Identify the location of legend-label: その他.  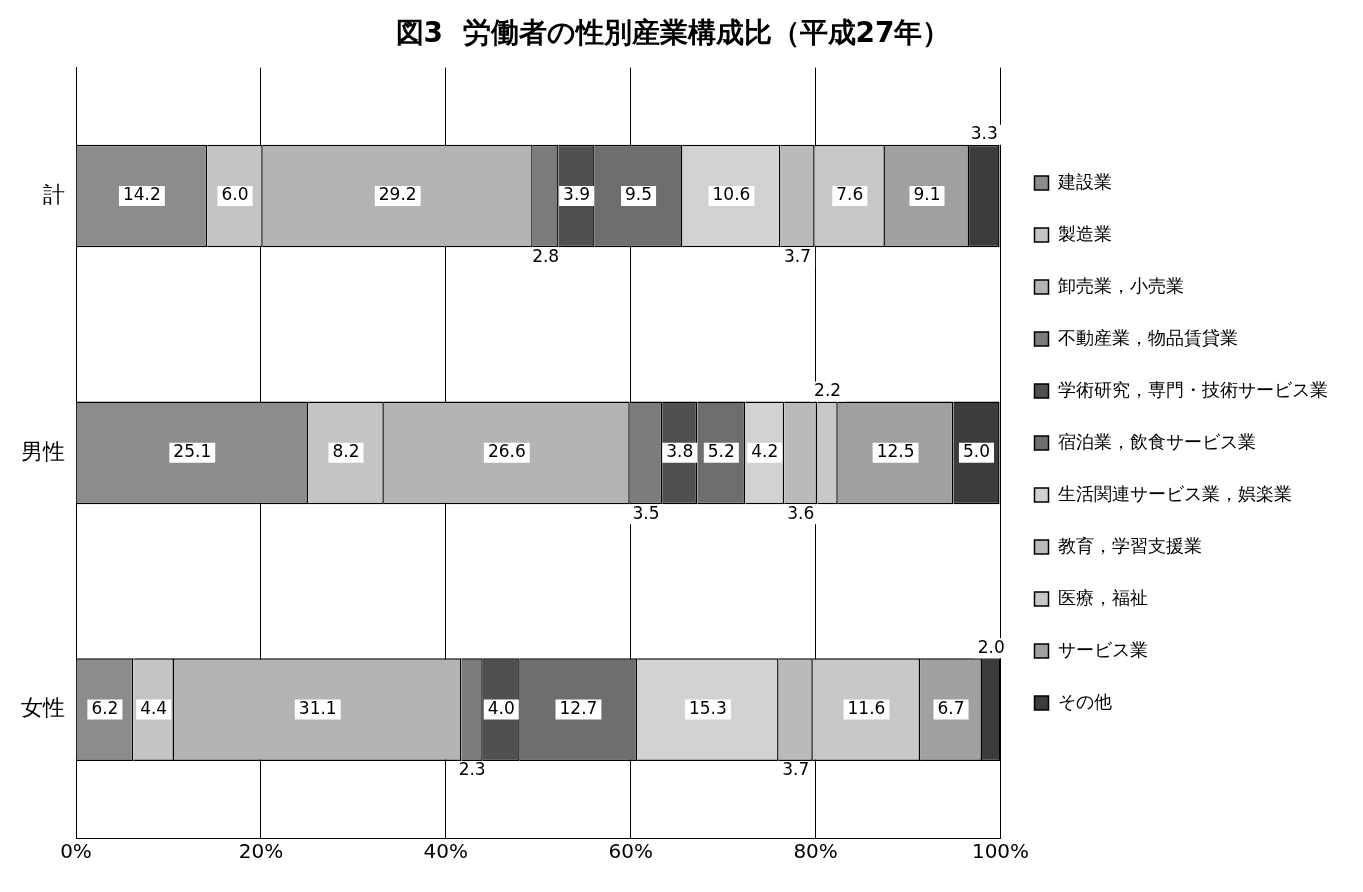
(1084, 701).